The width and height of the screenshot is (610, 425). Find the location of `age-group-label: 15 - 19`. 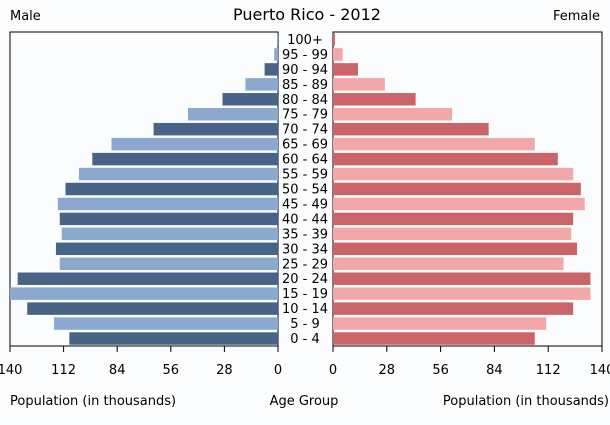

age-group-label: 15 - 19 is located at coordinates (305, 294).